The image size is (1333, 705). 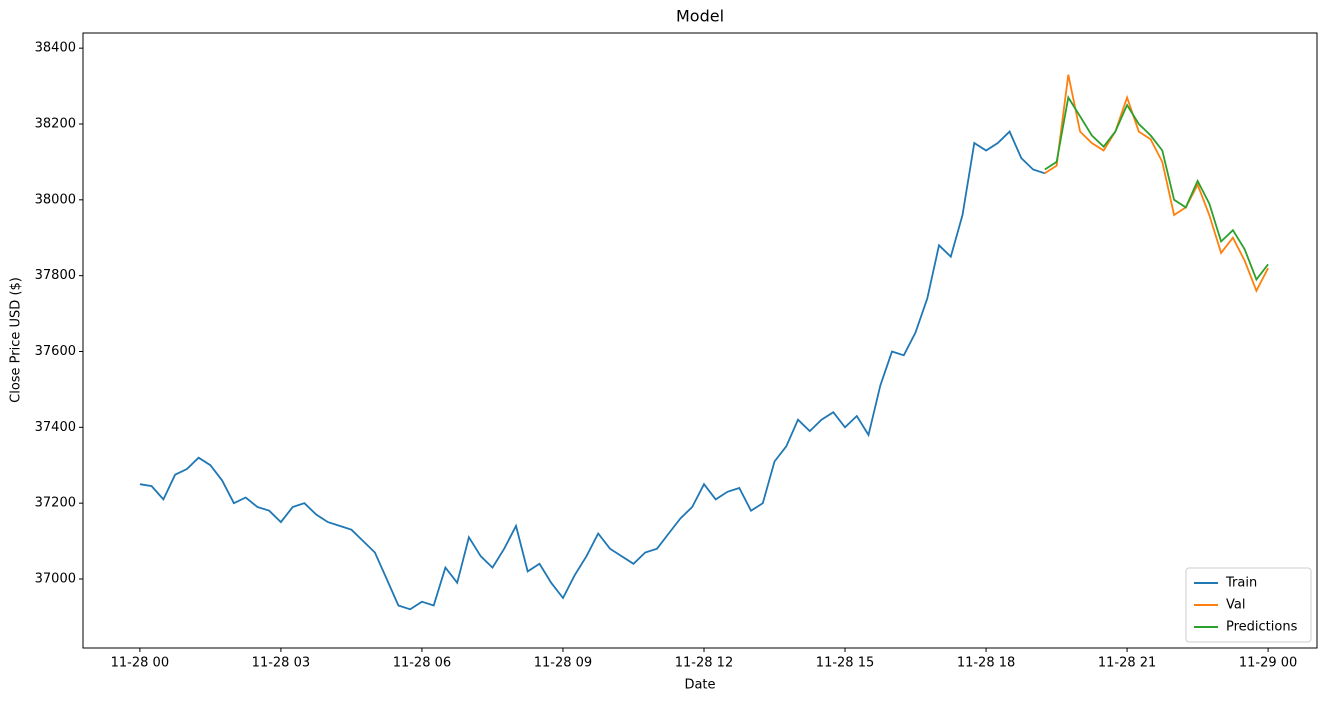 What do you see at coordinates (422, 663) in the screenshot?
I see `x-tick-label: 11-28 06` at bounding box center [422, 663].